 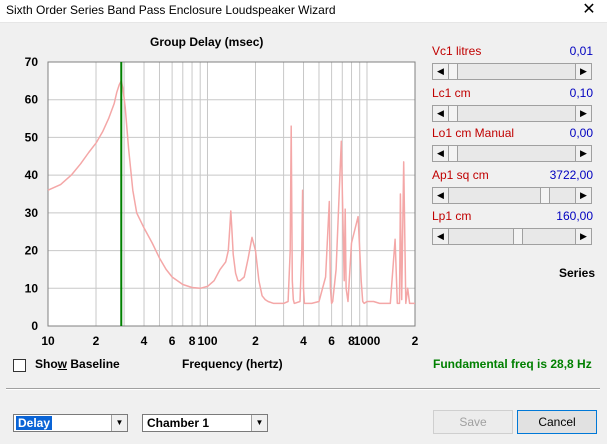 I want to click on fundamental-frequency-text: Fundamental freq is 28,8 Hz, so click(x=512, y=364).